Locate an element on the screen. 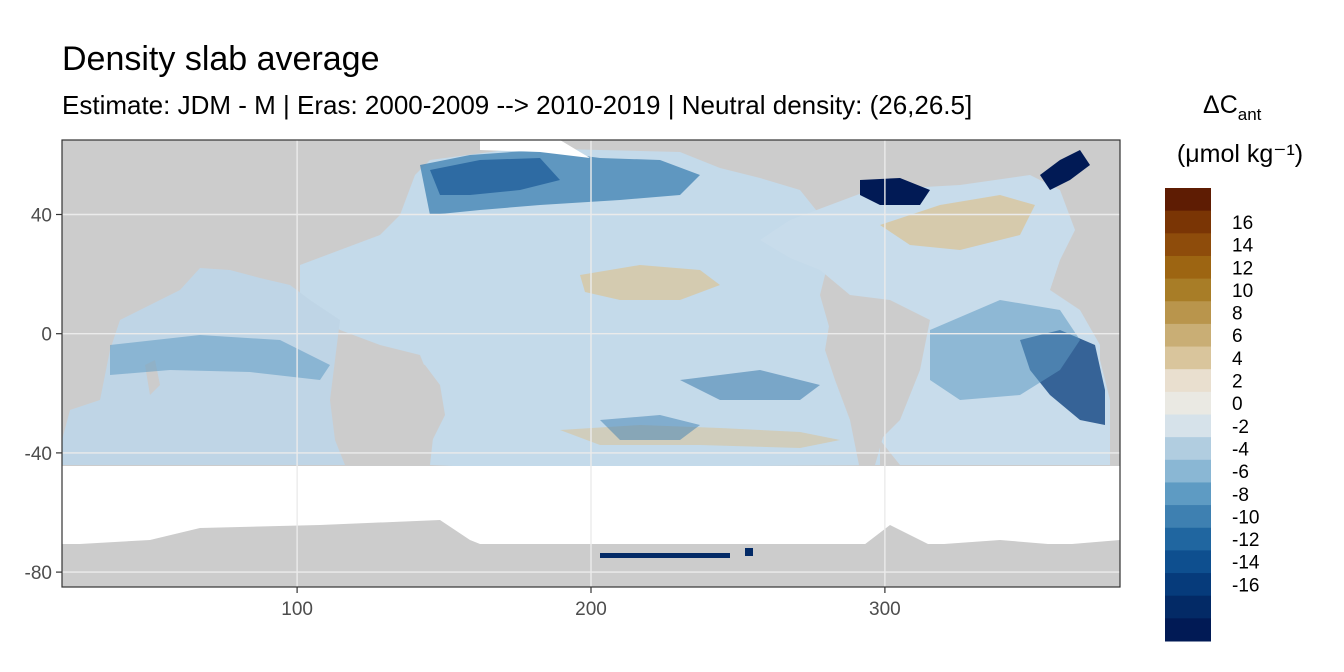  legend-label: -16 is located at coordinates (1245, 585).